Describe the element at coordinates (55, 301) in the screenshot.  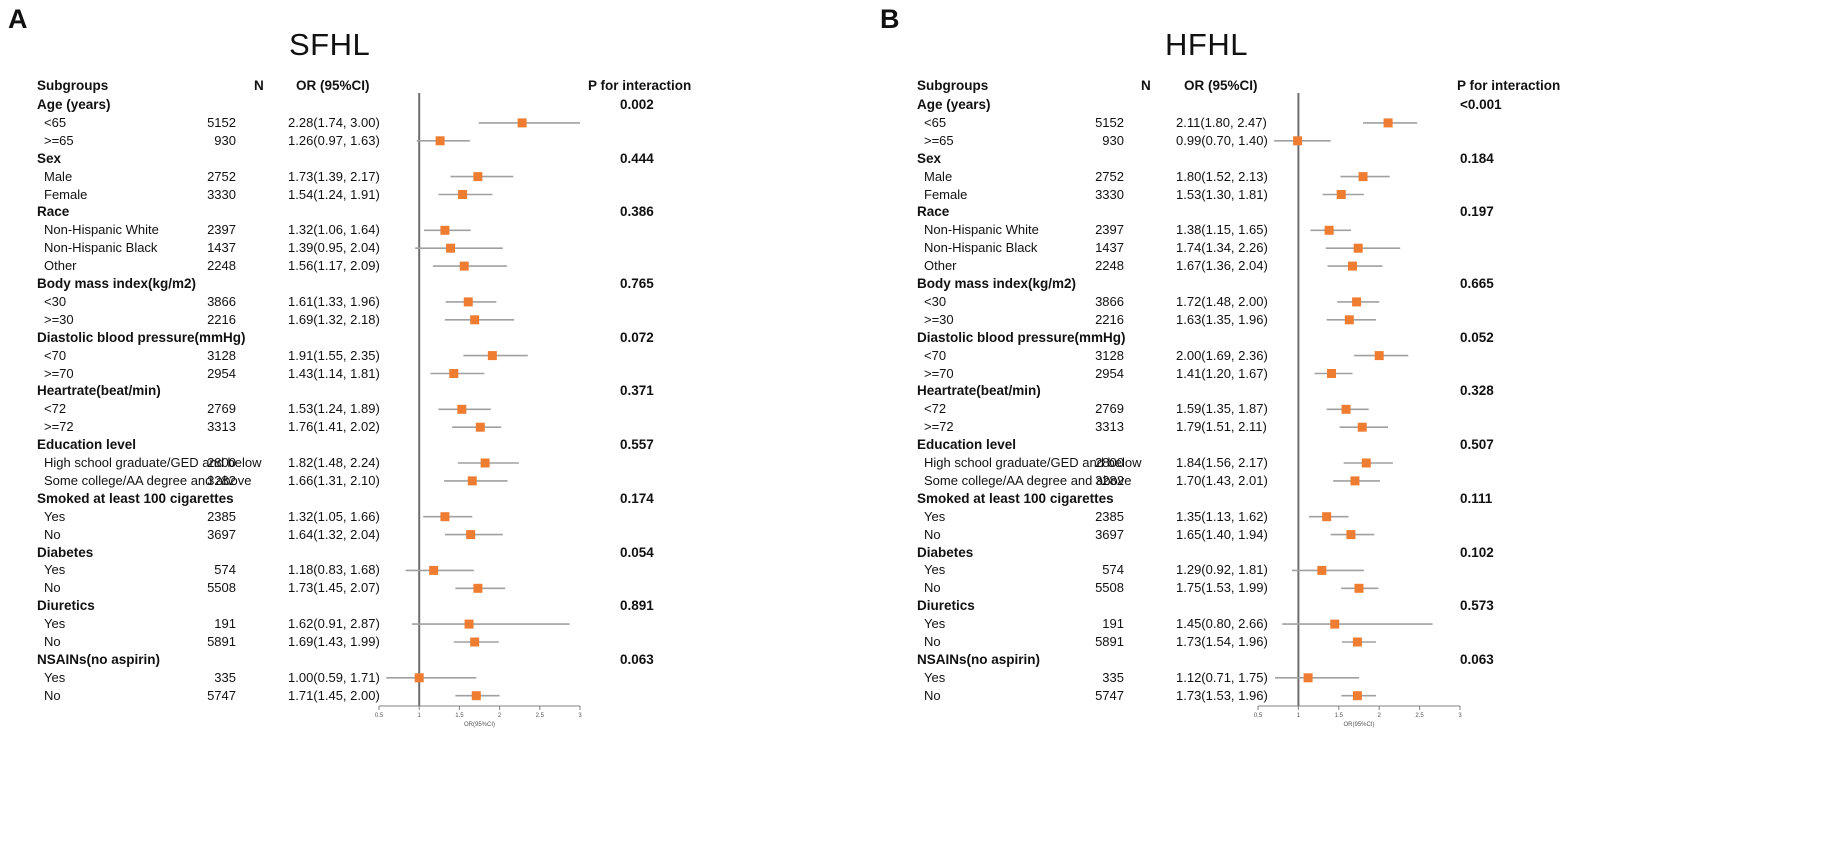
I see `subgroup-label: <30` at that location.